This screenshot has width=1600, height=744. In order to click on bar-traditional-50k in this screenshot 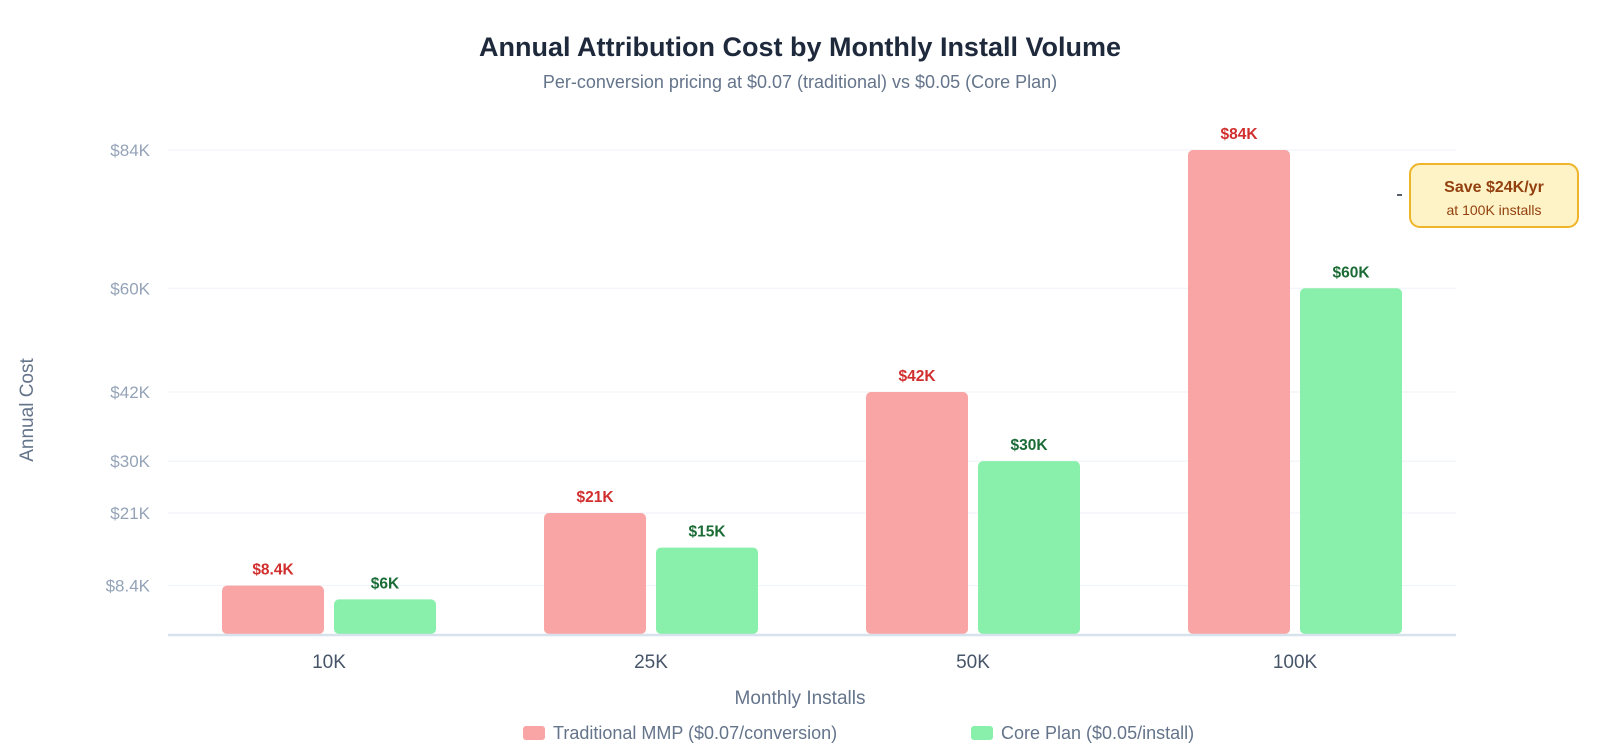, I will do `click(917, 513)`.